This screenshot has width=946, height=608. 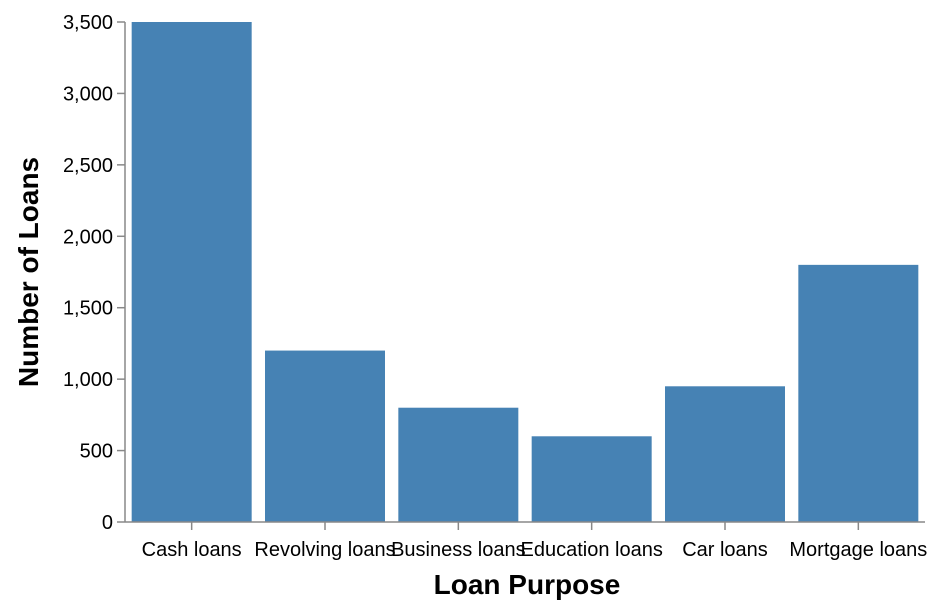 I want to click on bar-revolving-loans, so click(x=325, y=436).